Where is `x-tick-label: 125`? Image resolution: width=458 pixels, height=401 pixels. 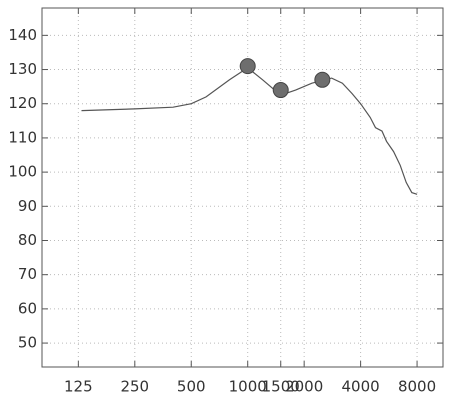
x-tick-label: 125 is located at coordinates (78, 387).